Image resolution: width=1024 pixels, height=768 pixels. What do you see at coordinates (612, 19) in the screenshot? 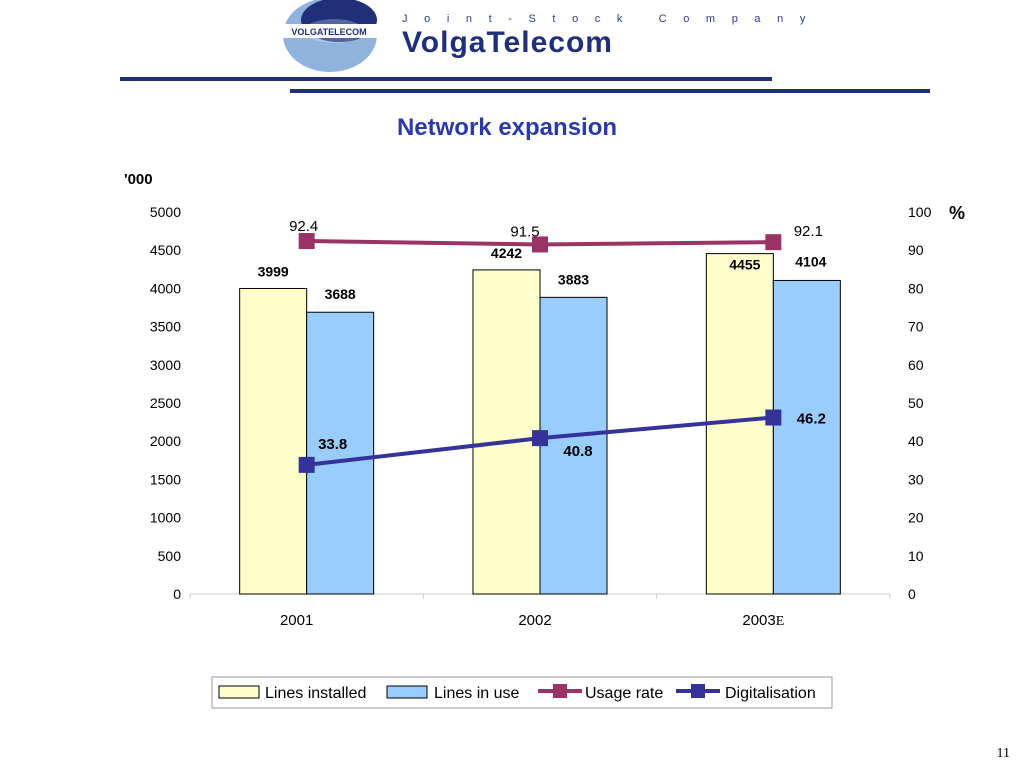
I see `company-subtitle: Joint-Stock Company` at bounding box center [612, 19].